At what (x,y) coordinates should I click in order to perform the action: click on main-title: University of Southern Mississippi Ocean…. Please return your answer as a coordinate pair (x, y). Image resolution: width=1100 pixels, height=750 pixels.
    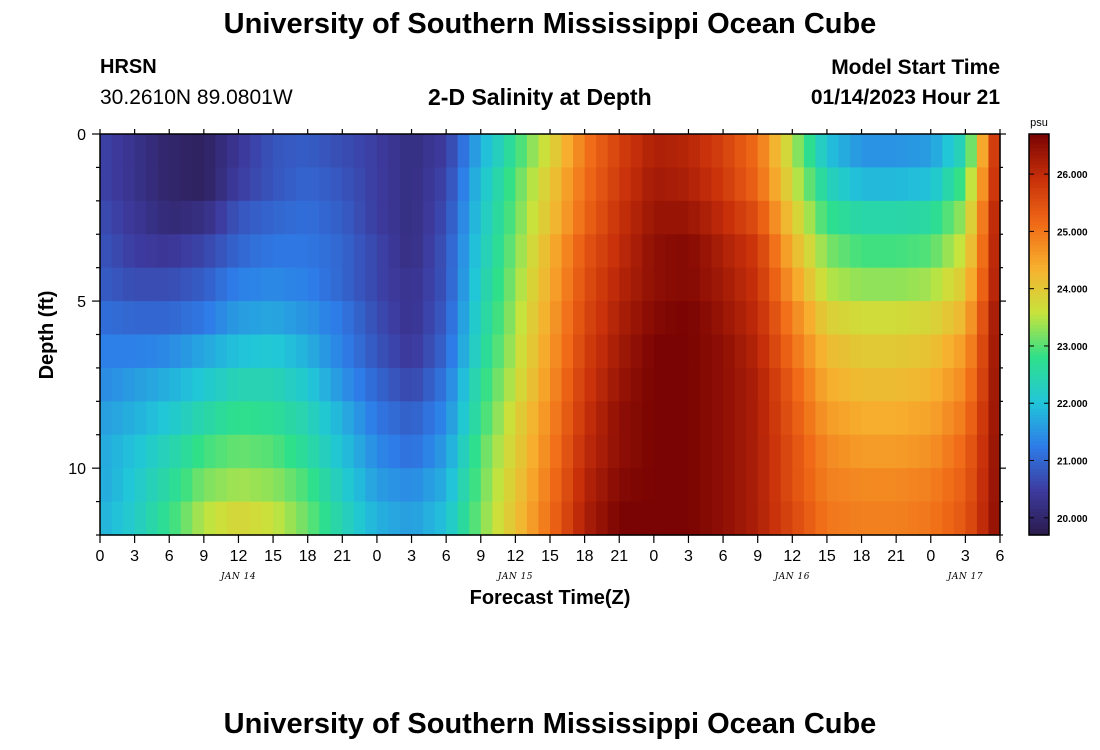
    Looking at the image, I should click on (550, 24).